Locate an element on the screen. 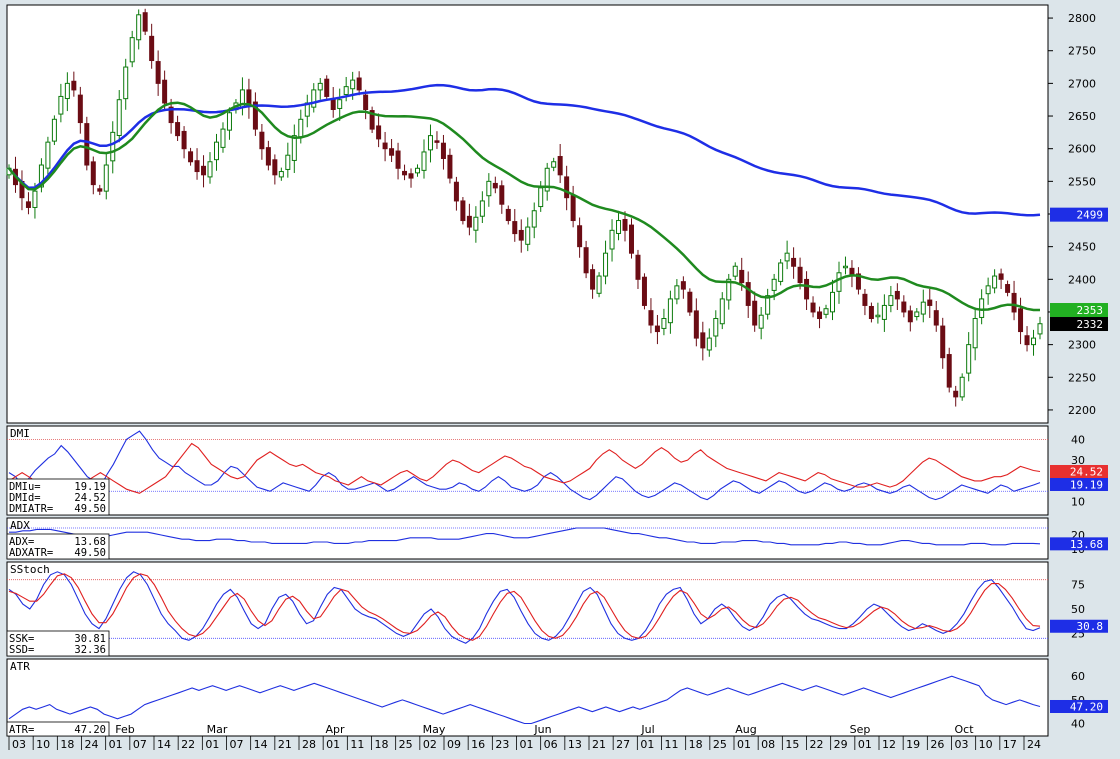 This screenshot has width=1120, height=759. readout-label: ADX= is located at coordinates (21, 542).